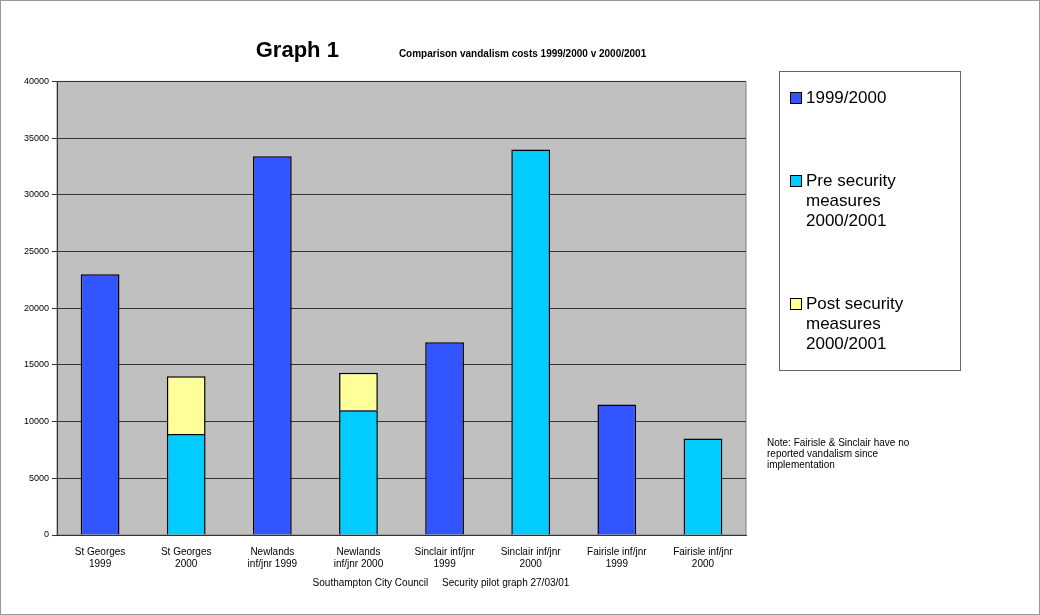 Image resolution: width=1040 pixels, height=615 pixels. Describe the element at coordinates (37, 364) in the screenshot. I see `y-tick-label: 15000` at that location.